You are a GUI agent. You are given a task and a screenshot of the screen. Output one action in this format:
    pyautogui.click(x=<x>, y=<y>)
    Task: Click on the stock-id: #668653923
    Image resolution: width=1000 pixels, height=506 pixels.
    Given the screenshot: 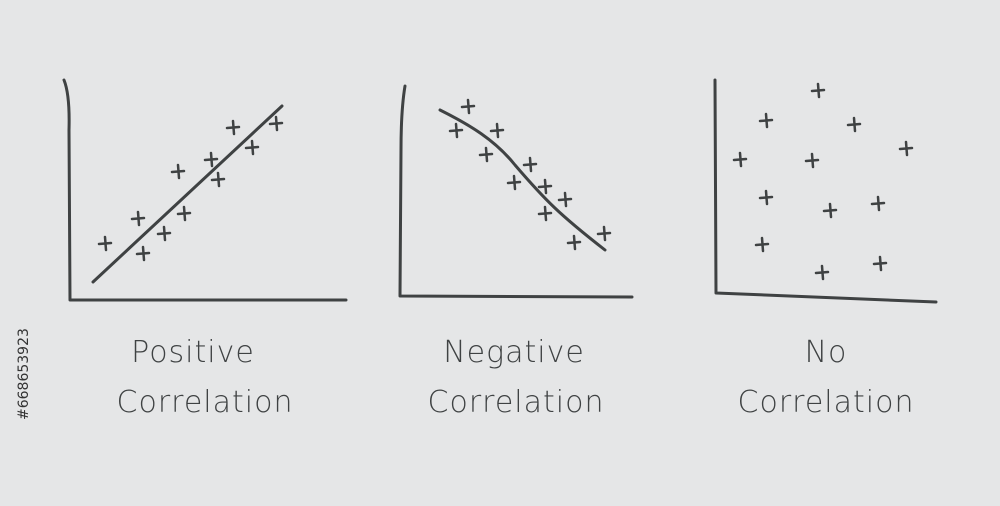 What is the action you would take?
    pyautogui.click(x=24, y=374)
    